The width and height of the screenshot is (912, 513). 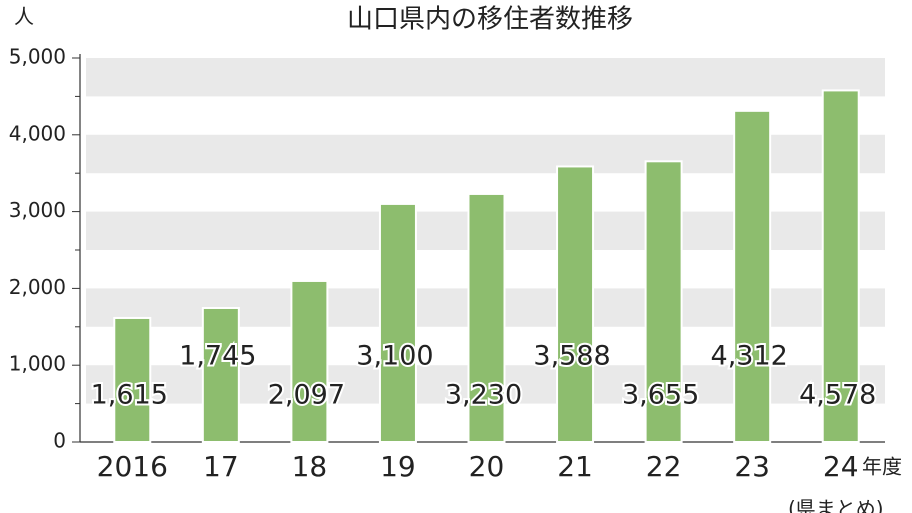 What do you see at coordinates (310, 466) in the screenshot?
I see `x-tick-label: 18` at bounding box center [310, 466].